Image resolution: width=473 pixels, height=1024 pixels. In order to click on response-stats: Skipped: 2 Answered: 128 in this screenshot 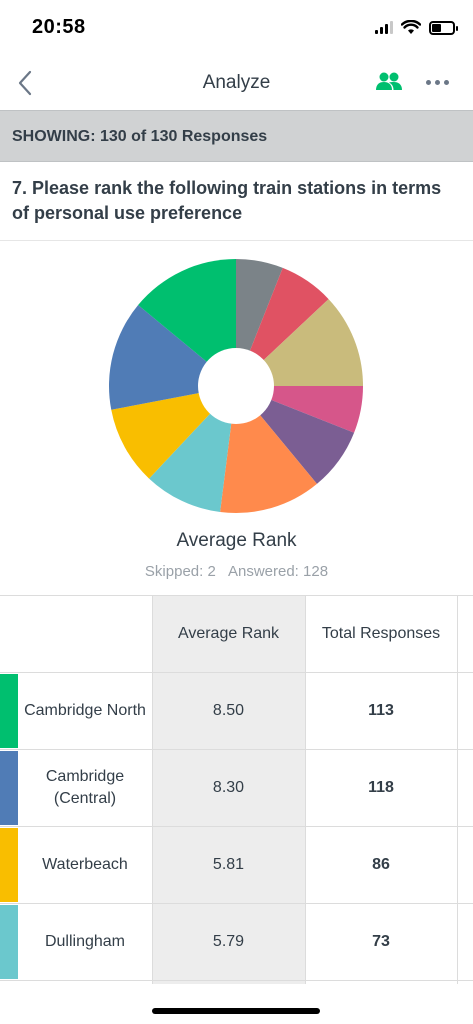, I will do `click(236, 571)`.